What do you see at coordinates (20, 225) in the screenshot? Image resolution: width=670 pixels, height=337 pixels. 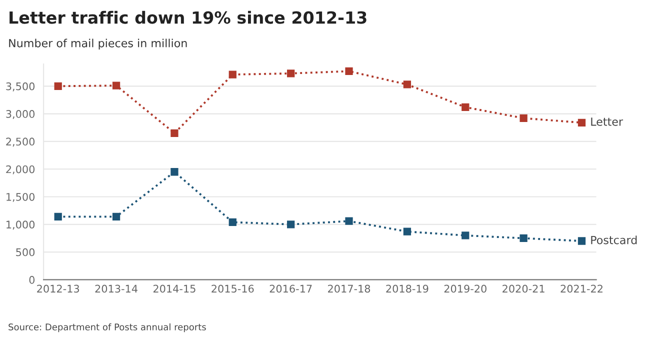 I see `y-tick-label: 1,000` at bounding box center [20, 225].